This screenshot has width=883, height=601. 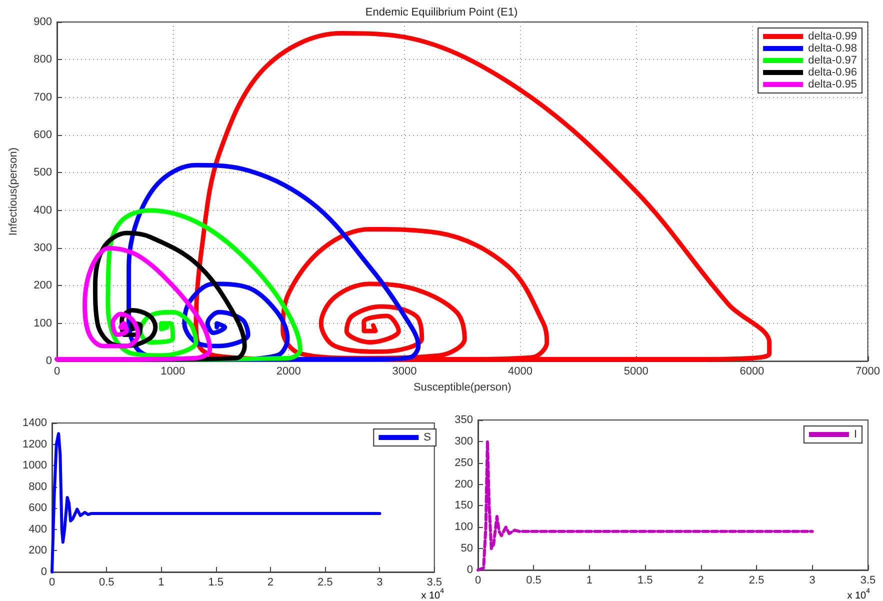 I want to click on x-tick-label: 3000, so click(x=404, y=372).